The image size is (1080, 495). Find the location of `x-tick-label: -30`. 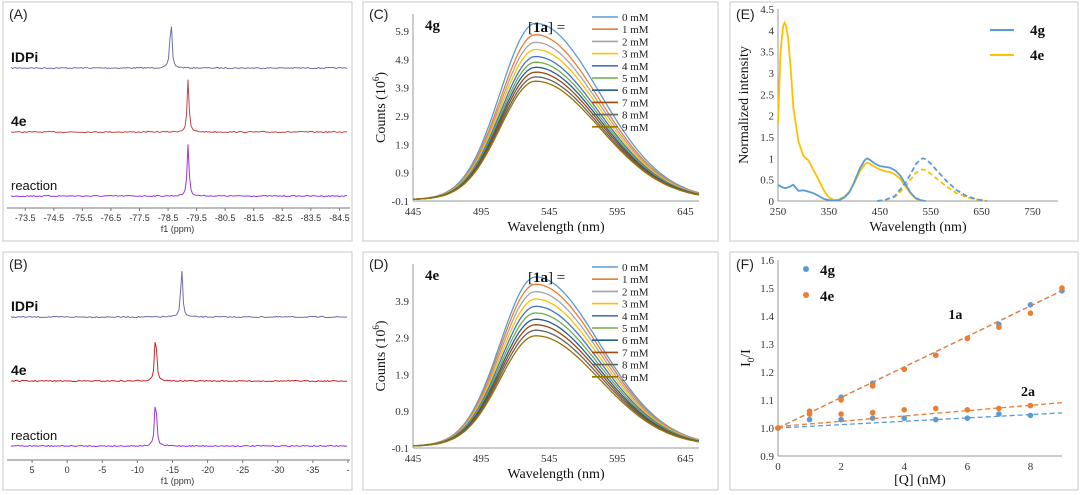

x-tick-label: -30 is located at coordinates (277, 470).